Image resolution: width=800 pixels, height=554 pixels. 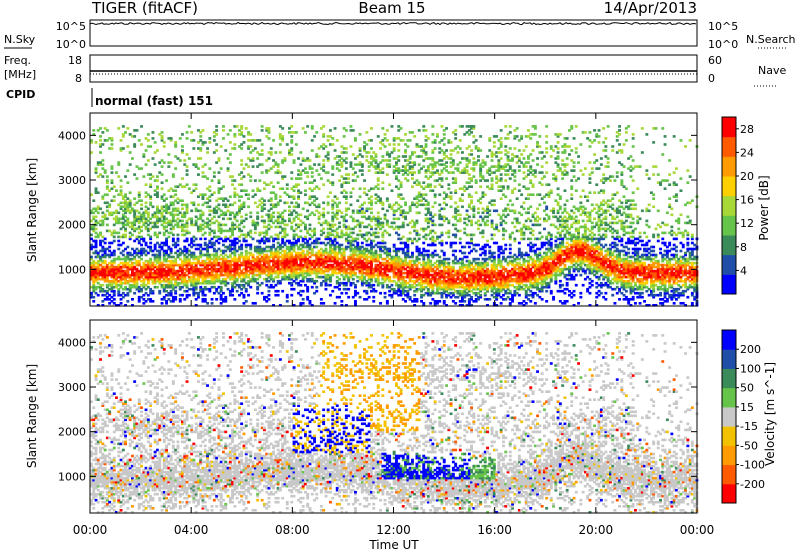 What do you see at coordinates (393, 24) in the screenshot?
I see `nsky-line` at bounding box center [393, 24].